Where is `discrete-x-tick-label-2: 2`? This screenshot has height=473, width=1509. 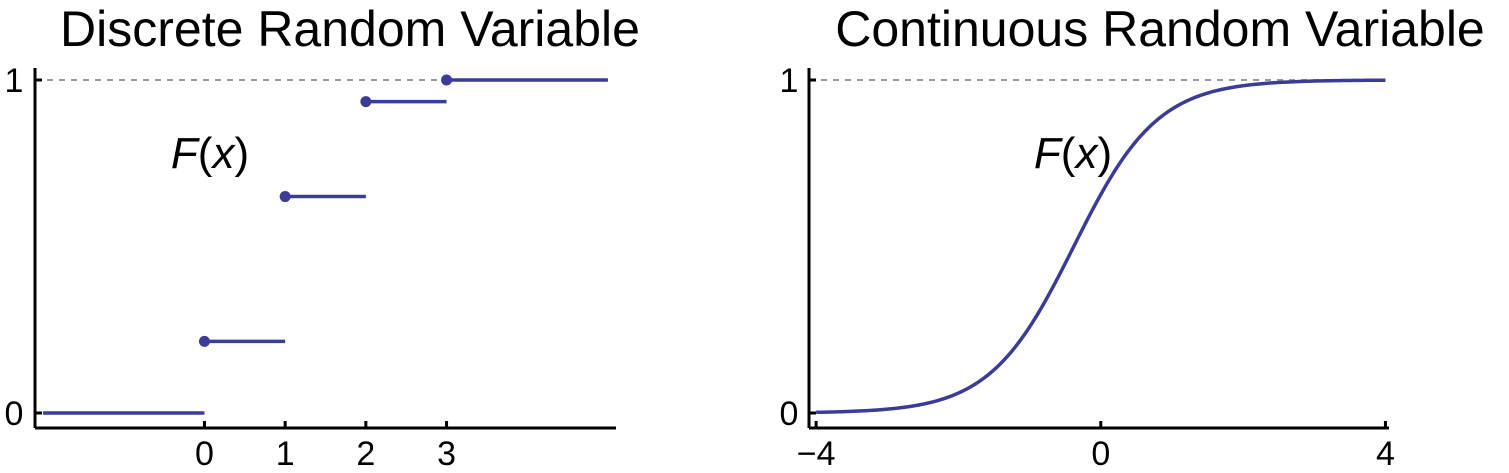
discrete-x-tick-label-2: 2 is located at coordinates (365, 454).